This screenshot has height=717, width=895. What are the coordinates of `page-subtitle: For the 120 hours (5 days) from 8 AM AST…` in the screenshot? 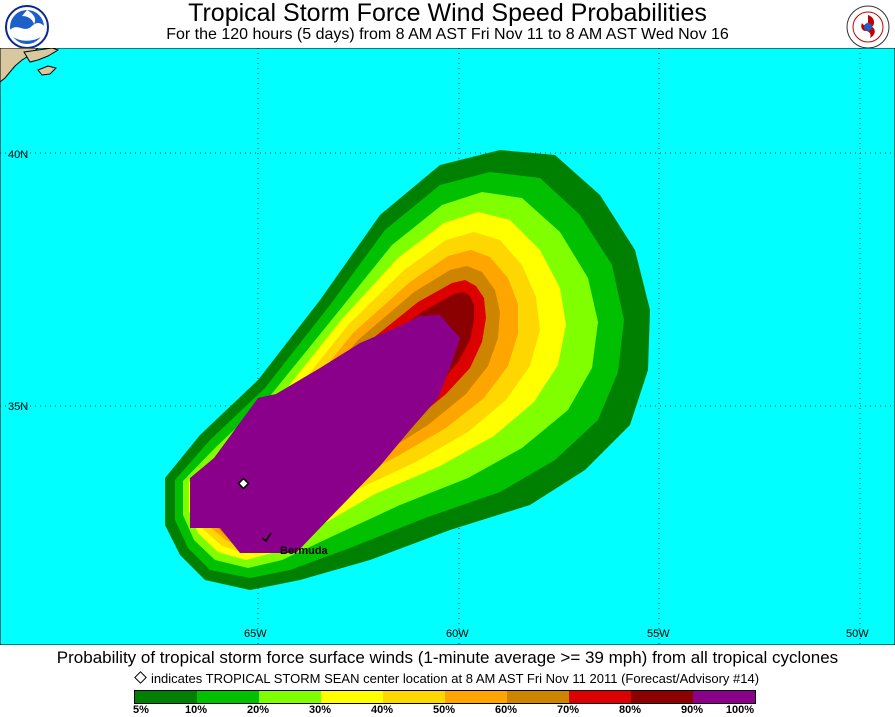 It's located at (447, 34).